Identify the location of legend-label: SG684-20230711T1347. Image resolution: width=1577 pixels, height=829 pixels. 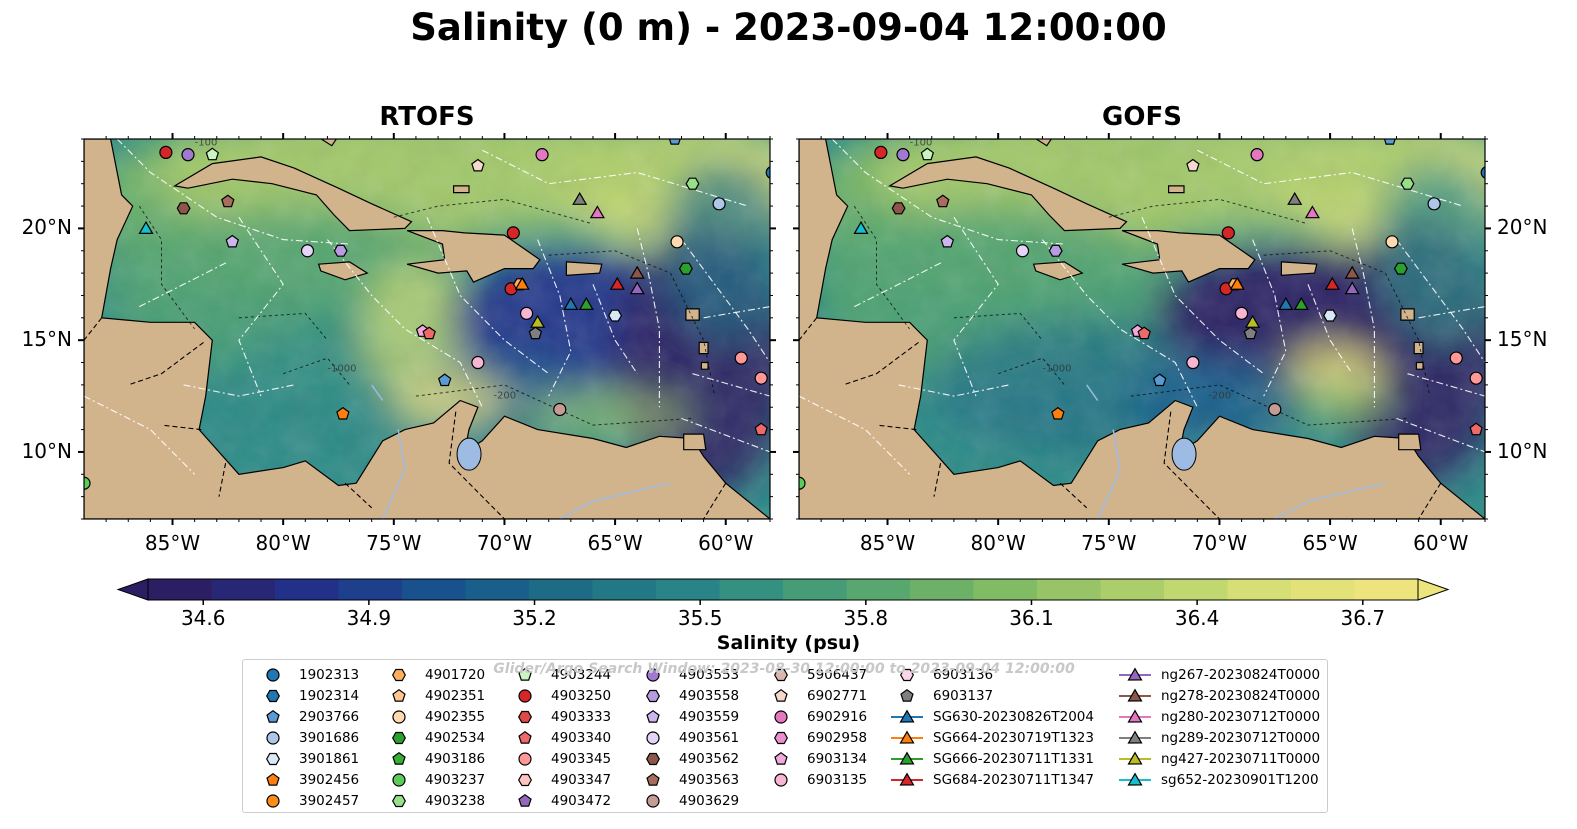
(1013, 780).